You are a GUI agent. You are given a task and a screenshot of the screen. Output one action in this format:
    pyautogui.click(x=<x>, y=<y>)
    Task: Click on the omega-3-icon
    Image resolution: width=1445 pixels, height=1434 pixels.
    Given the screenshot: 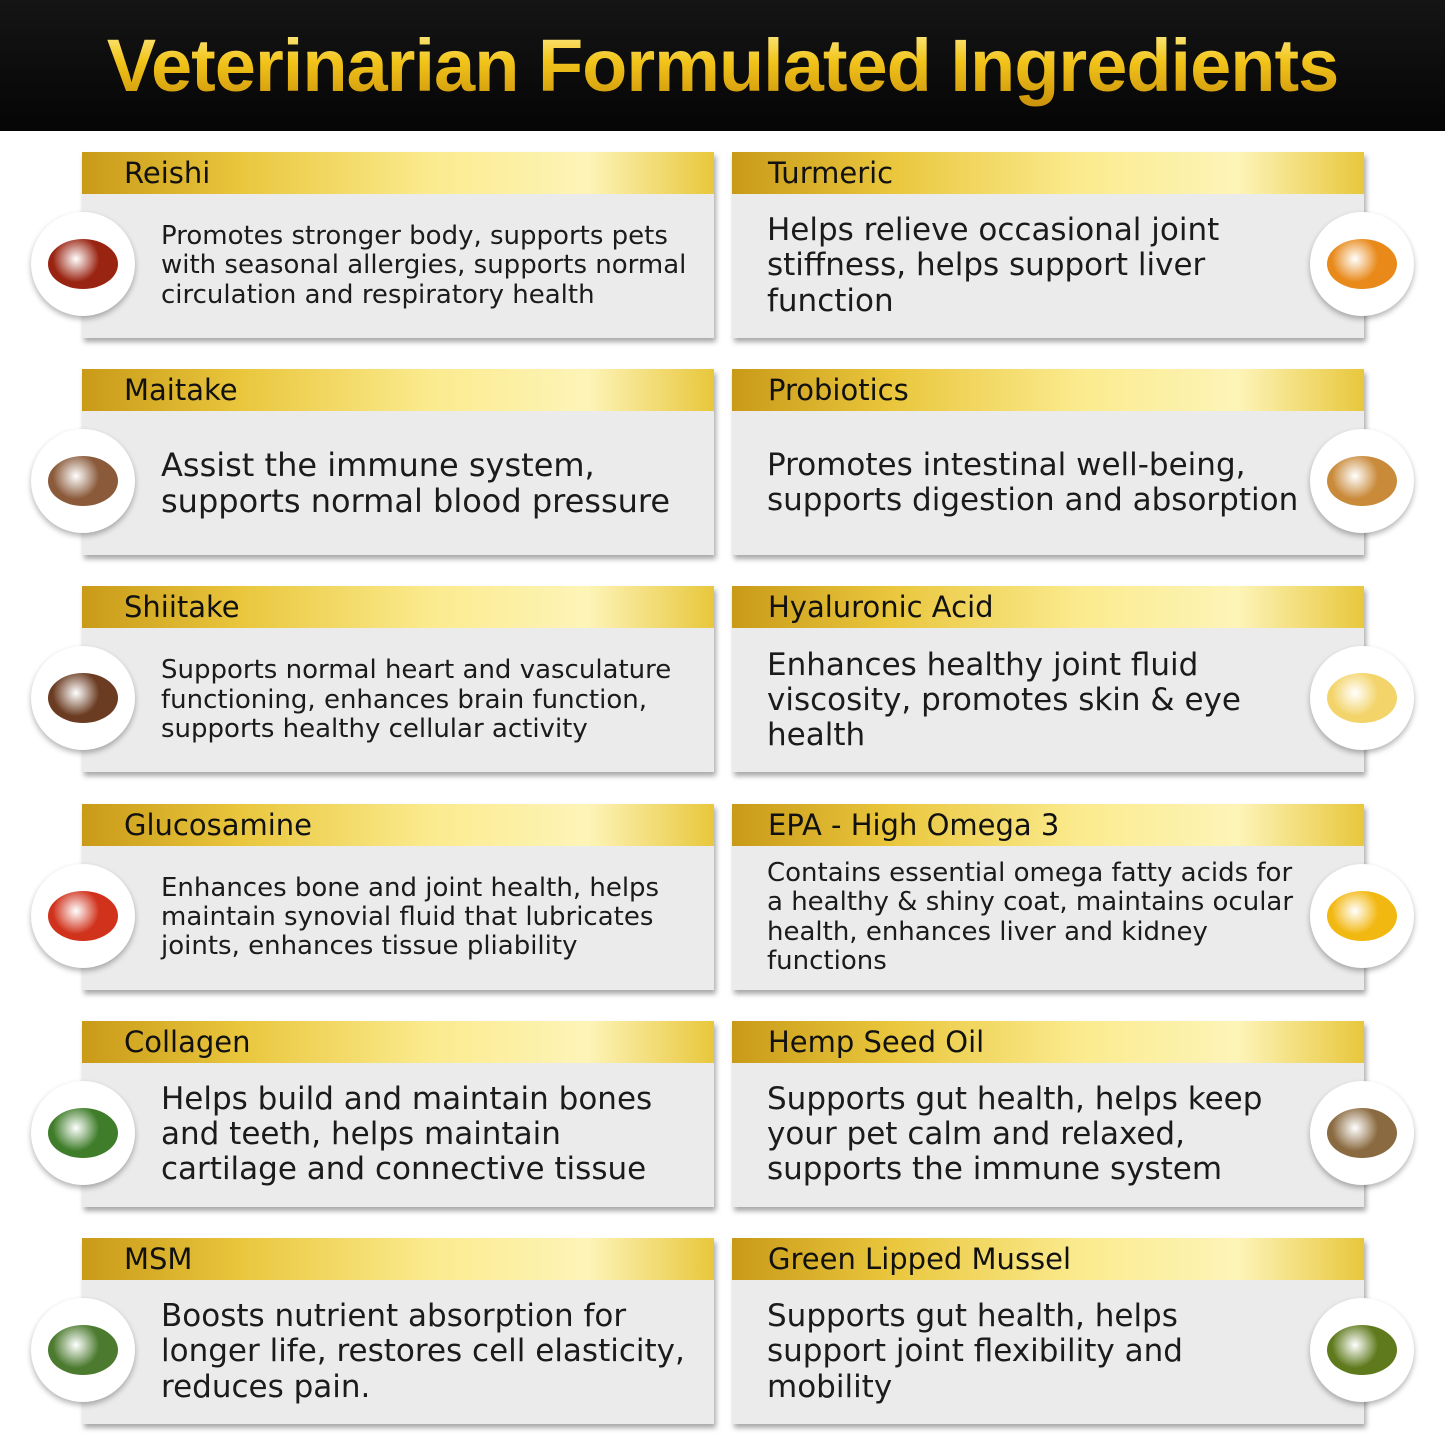 What is the action you would take?
    pyautogui.click(x=1362, y=915)
    